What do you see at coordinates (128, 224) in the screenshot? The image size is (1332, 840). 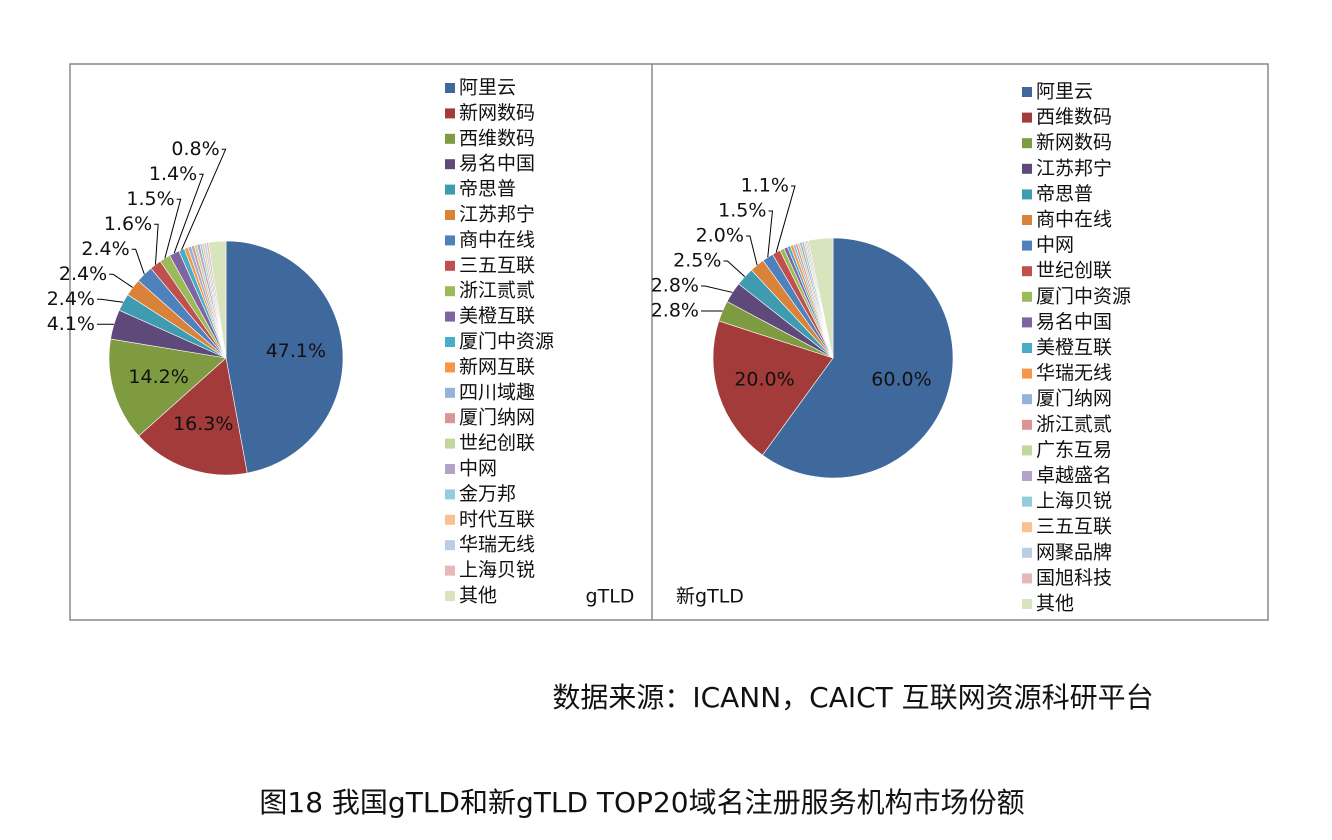 I see `data-label: 1.6%` at bounding box center [128, 224].